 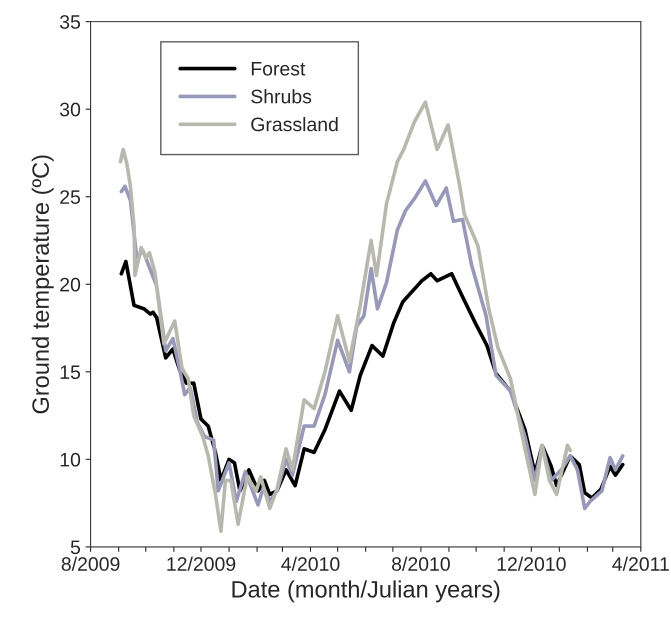 I want to click on legend-label: Forest, so click(x=279, y=69).